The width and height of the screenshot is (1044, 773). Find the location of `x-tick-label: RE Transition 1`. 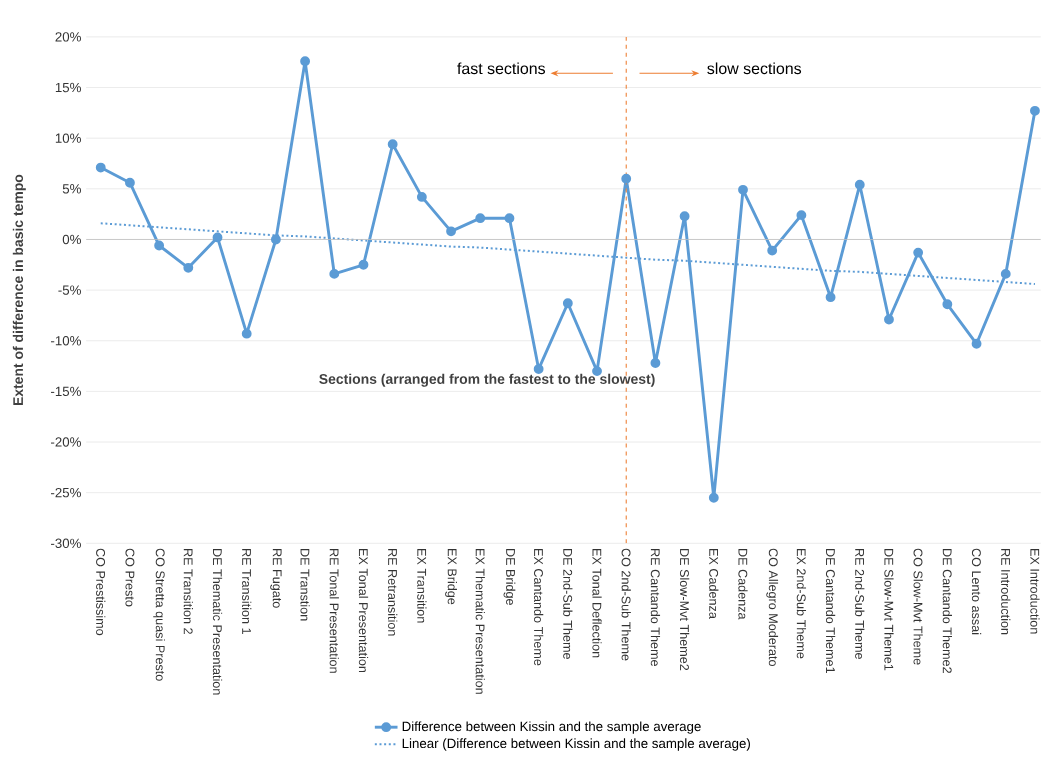

x-tick-label: RE Transition 1 is located at coordinates (247, 592).